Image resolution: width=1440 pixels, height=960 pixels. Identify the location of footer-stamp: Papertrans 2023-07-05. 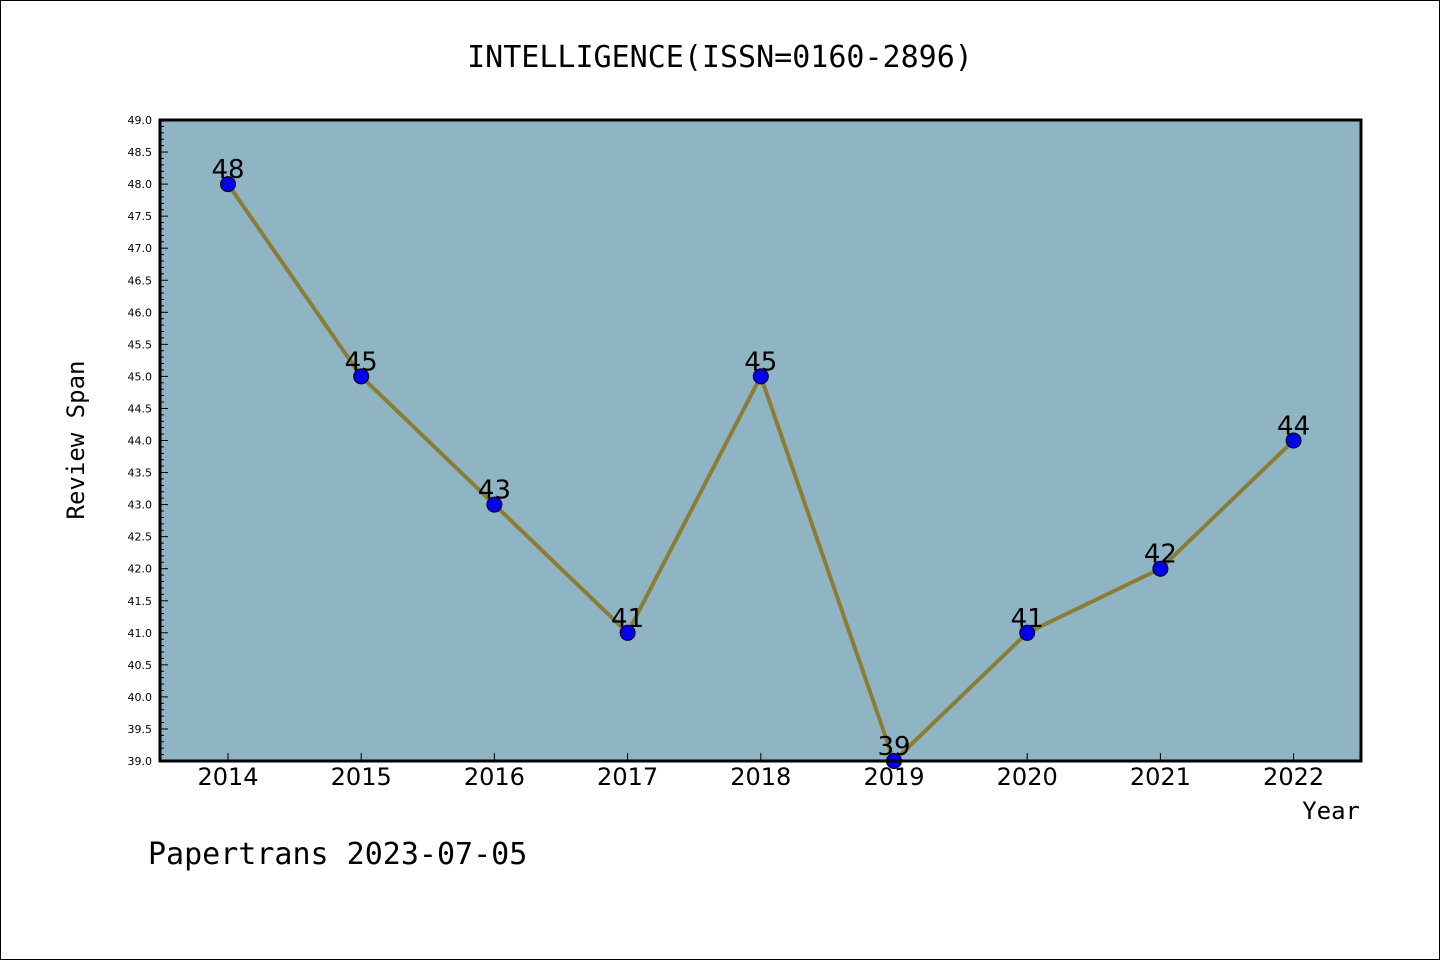
(337, 854).